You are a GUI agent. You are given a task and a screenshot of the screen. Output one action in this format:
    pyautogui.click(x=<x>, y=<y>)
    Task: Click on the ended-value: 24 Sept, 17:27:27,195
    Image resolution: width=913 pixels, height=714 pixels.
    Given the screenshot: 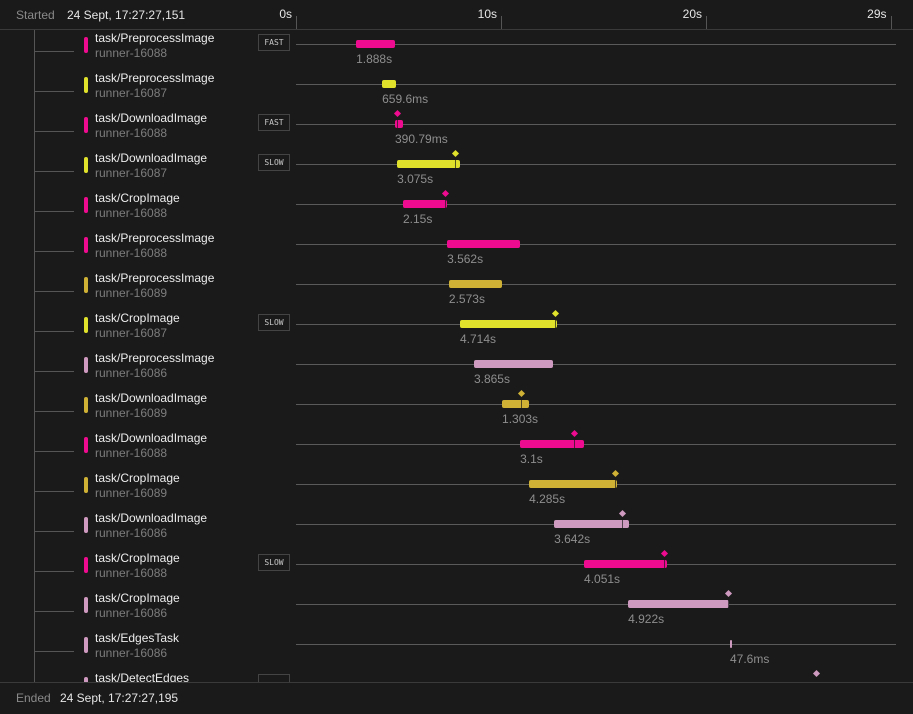 What is the action you would take?
    pyautogui.click(x=119, y=698)
    